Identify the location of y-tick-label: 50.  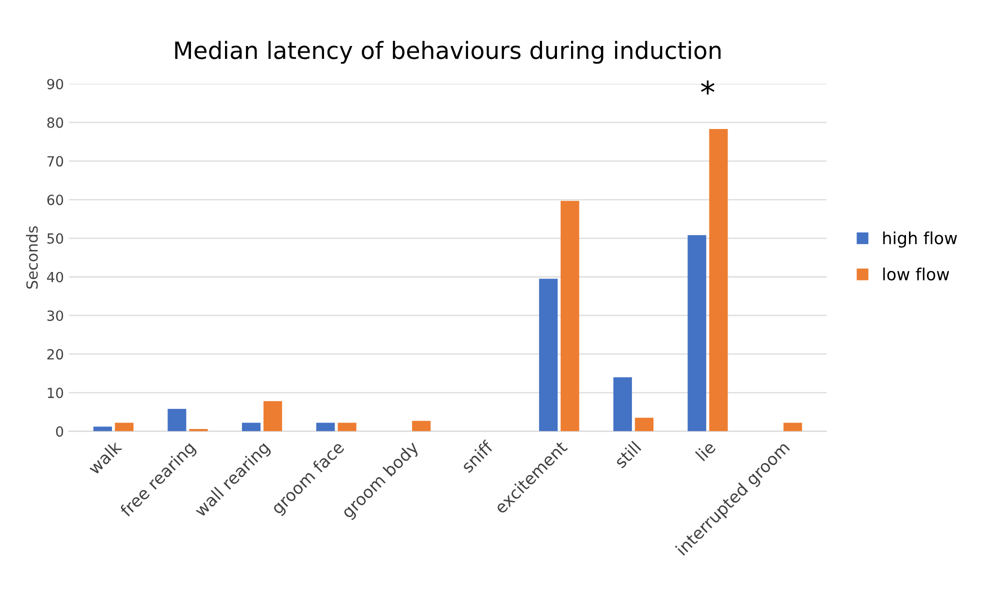
(55, 238).